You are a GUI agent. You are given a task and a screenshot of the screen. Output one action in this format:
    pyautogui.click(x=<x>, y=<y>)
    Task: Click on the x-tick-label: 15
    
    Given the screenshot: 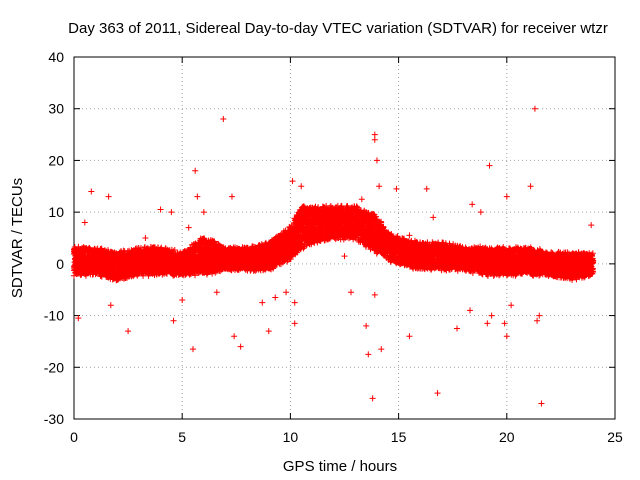 What is the action you would take?
    pyautogui.click(x=399, y=437)
    